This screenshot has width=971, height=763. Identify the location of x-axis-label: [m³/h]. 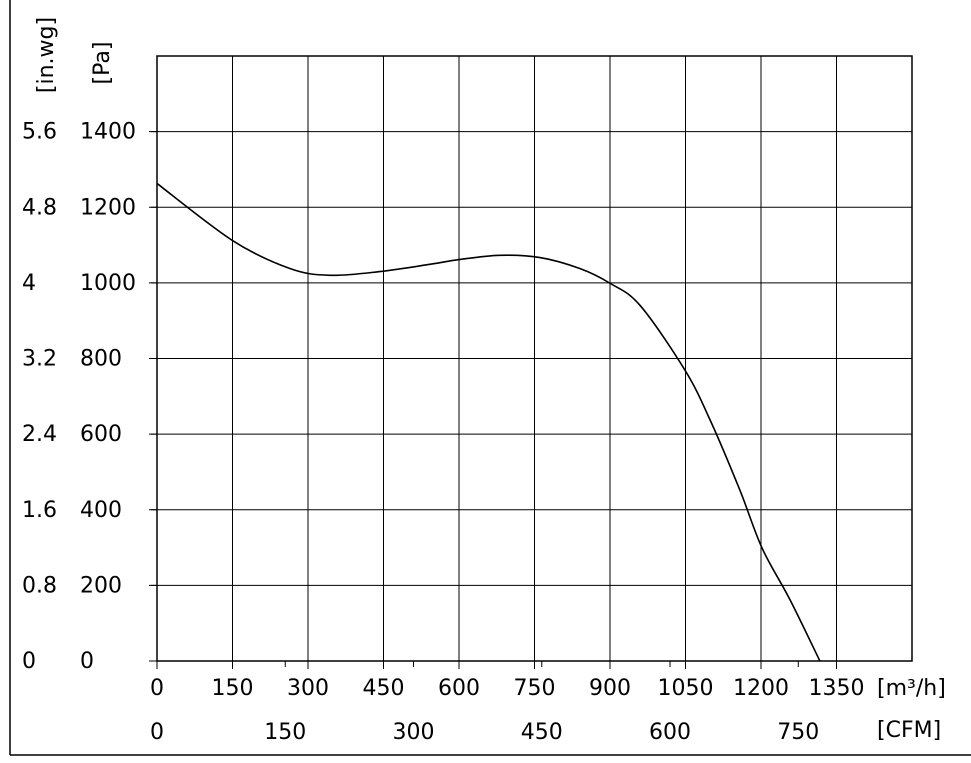
(911, 688).